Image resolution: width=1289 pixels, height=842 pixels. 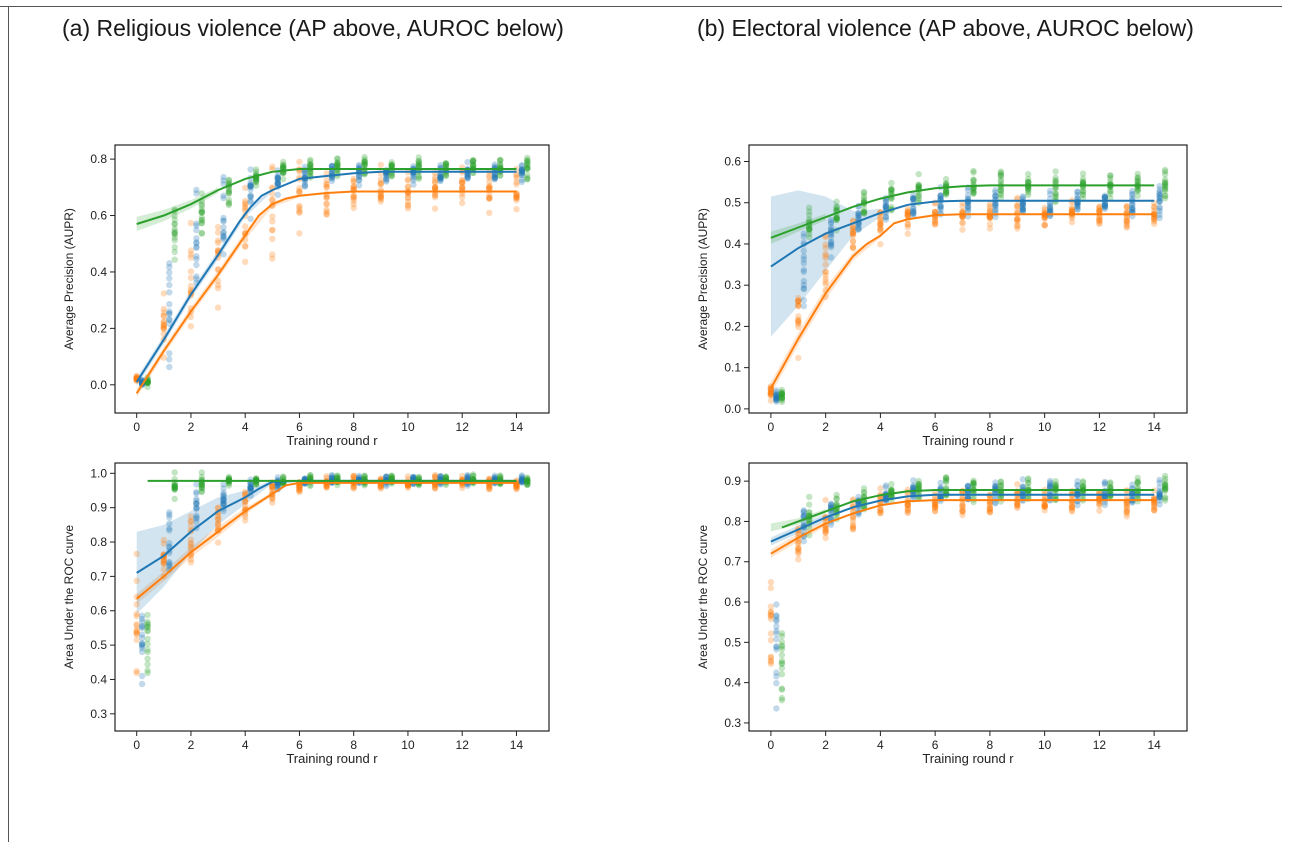 What do you see at coordinates (353, 427) in the screenshot?
I see `x-tick-label: 8` at bounding box center [353, 427].